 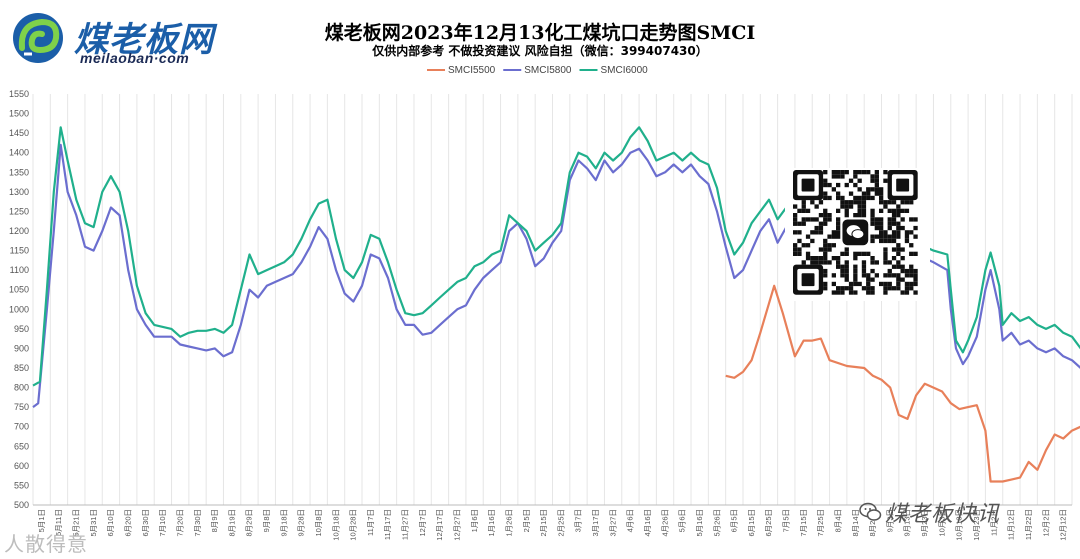 I want to click on logo-swirl-icon, so click(x=38, y=38).